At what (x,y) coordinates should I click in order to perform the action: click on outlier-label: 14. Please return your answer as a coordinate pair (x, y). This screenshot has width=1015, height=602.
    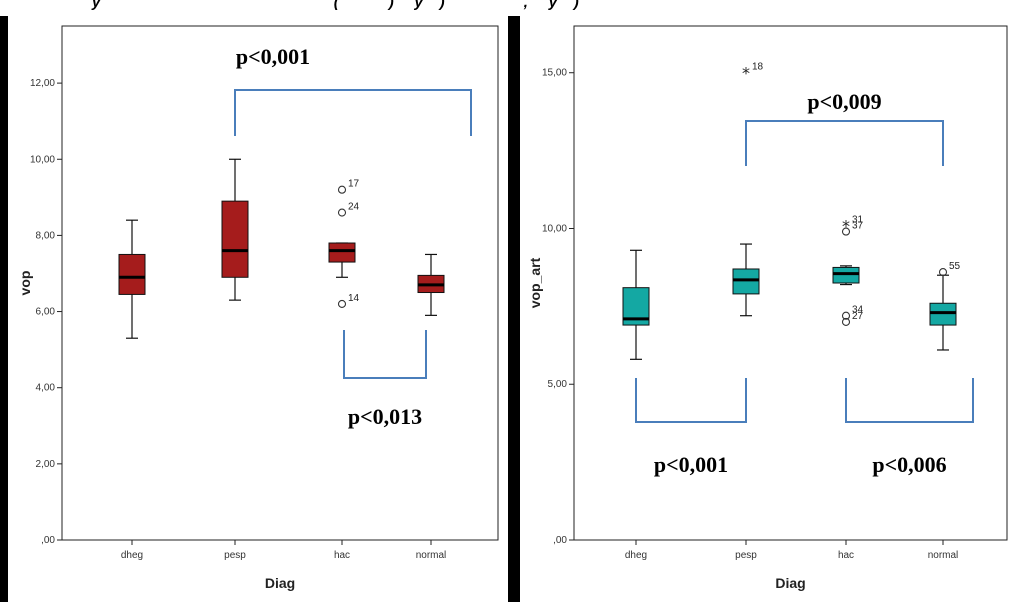
    Looking at the image, I should click on (354, 298).